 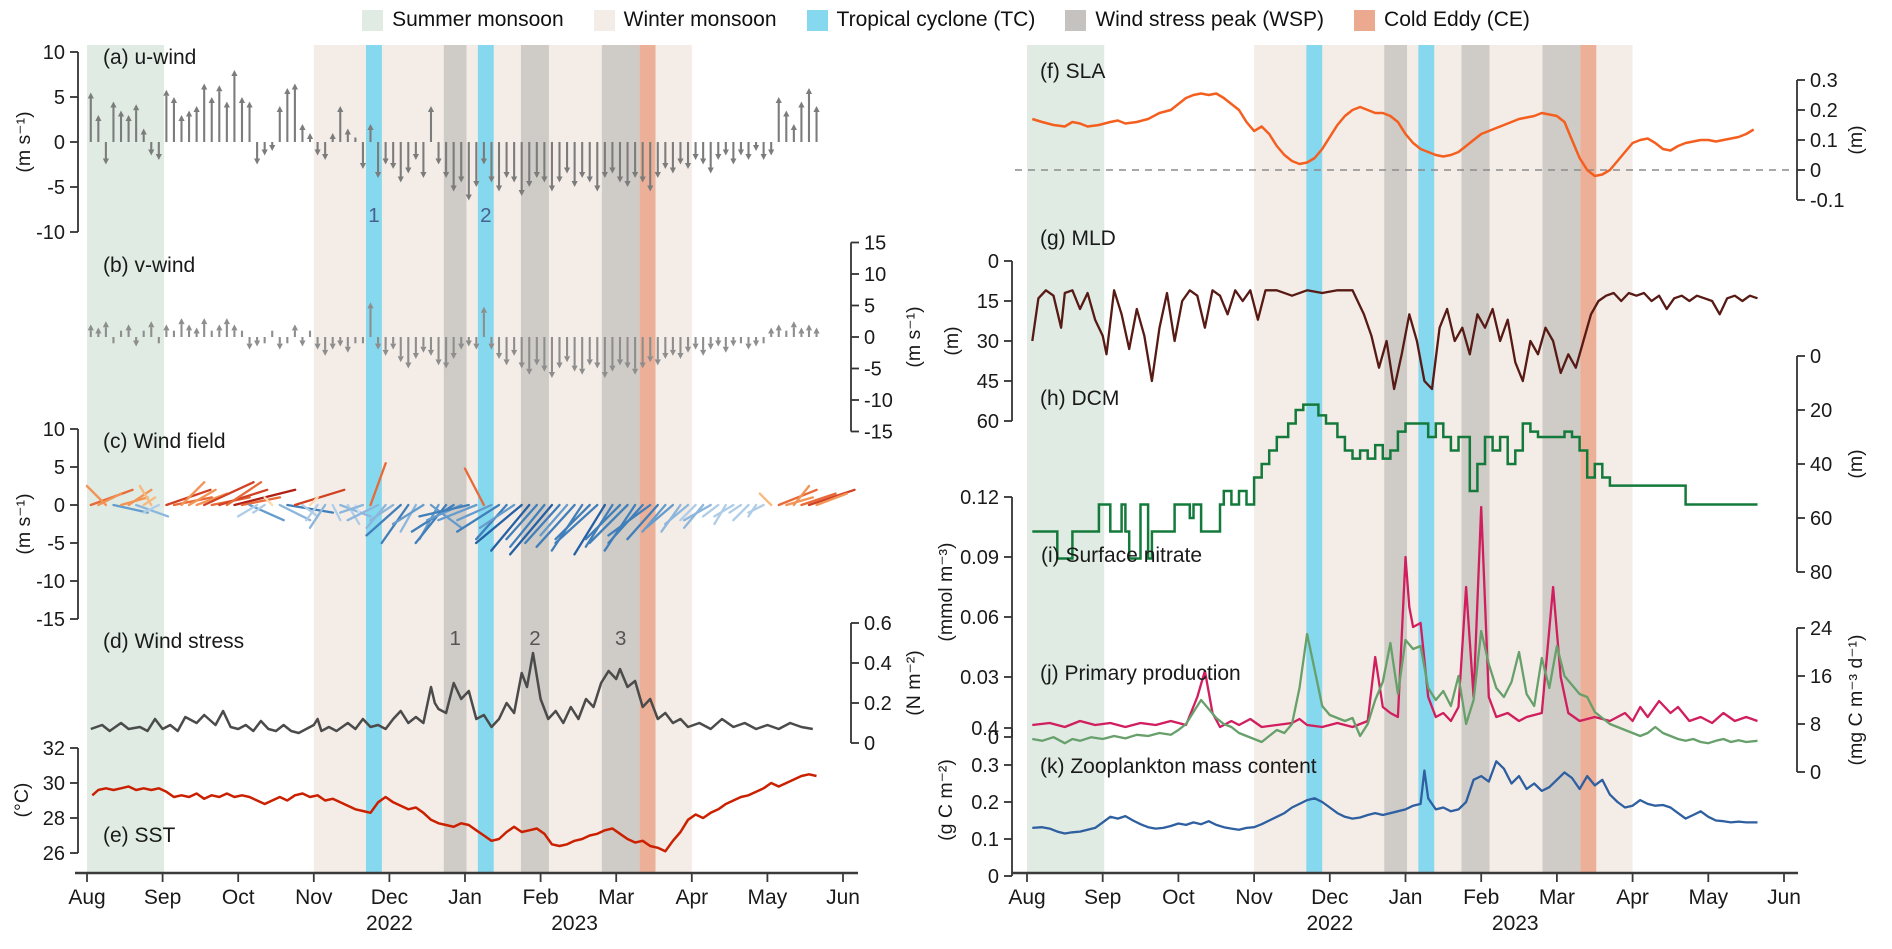 What do you see at coordinates (946, 591) in the screenshot?
I see `y-axis-unit-label: (mmol m⁻³)` at bounding box center [946, 591].